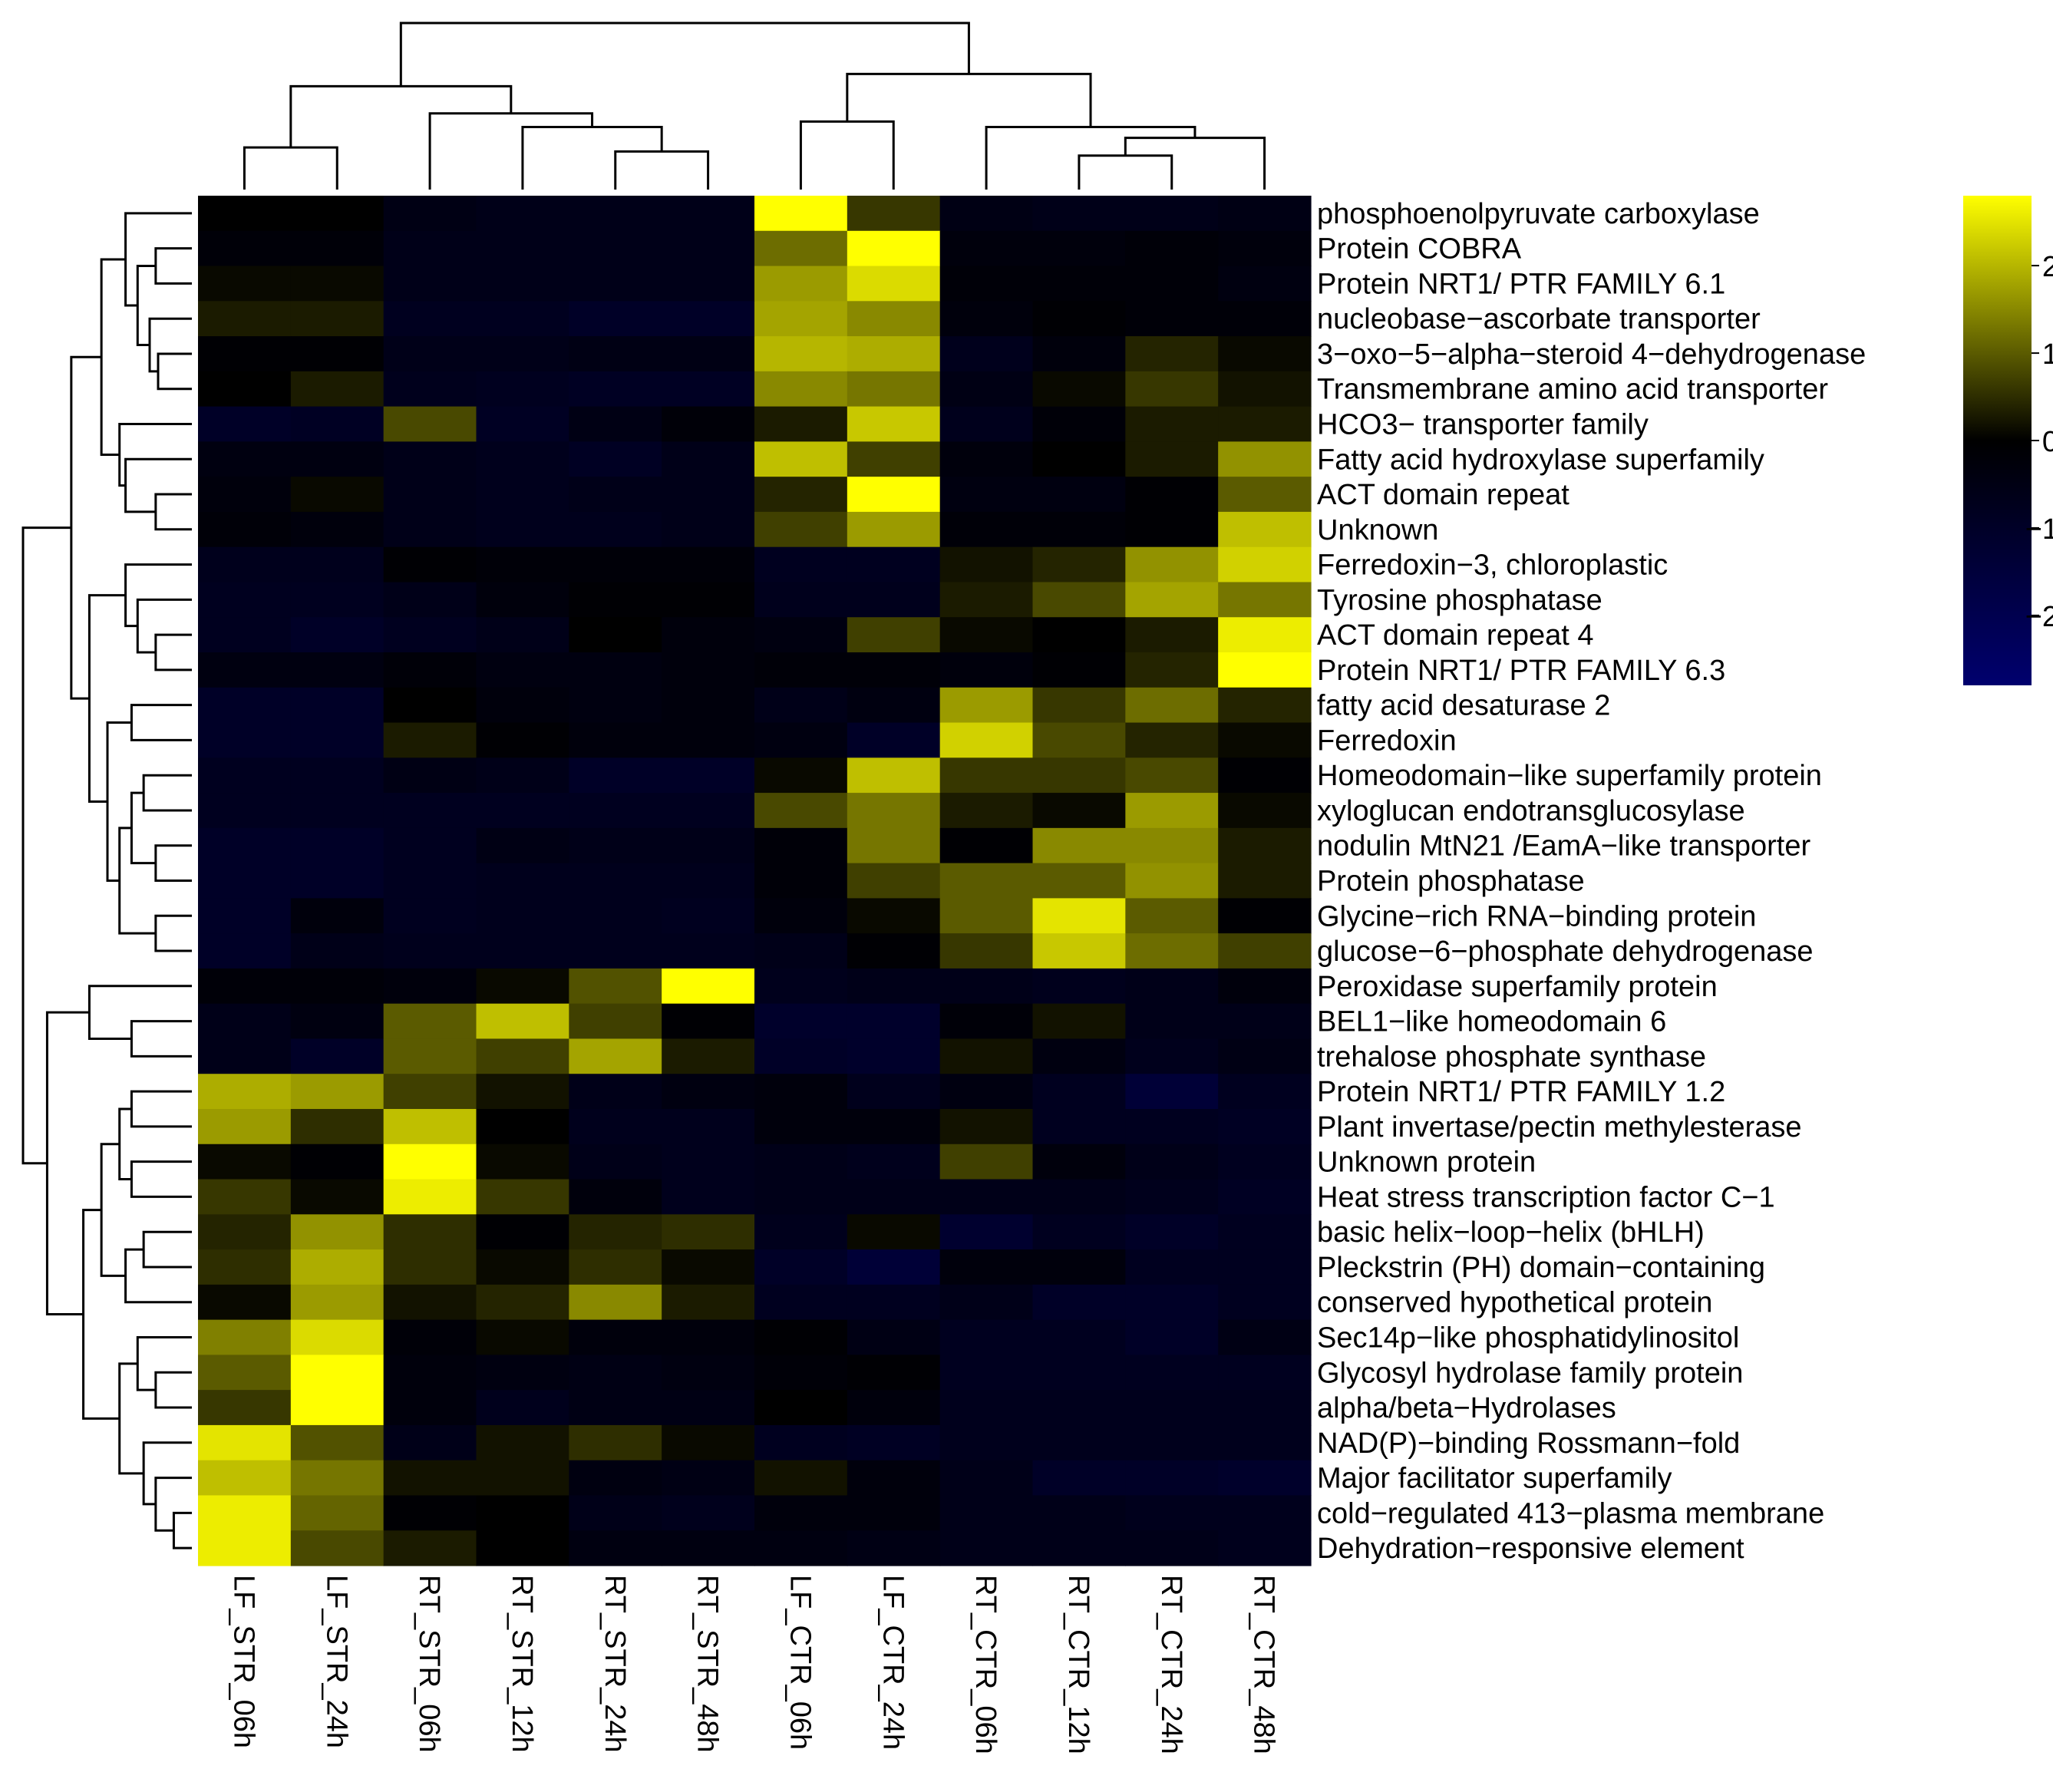  What do you see at coordinates (1517, 987) in the screenshot?
I see `row-label: Peroxidase superfamily protein` at bounding box center [1517, 987].